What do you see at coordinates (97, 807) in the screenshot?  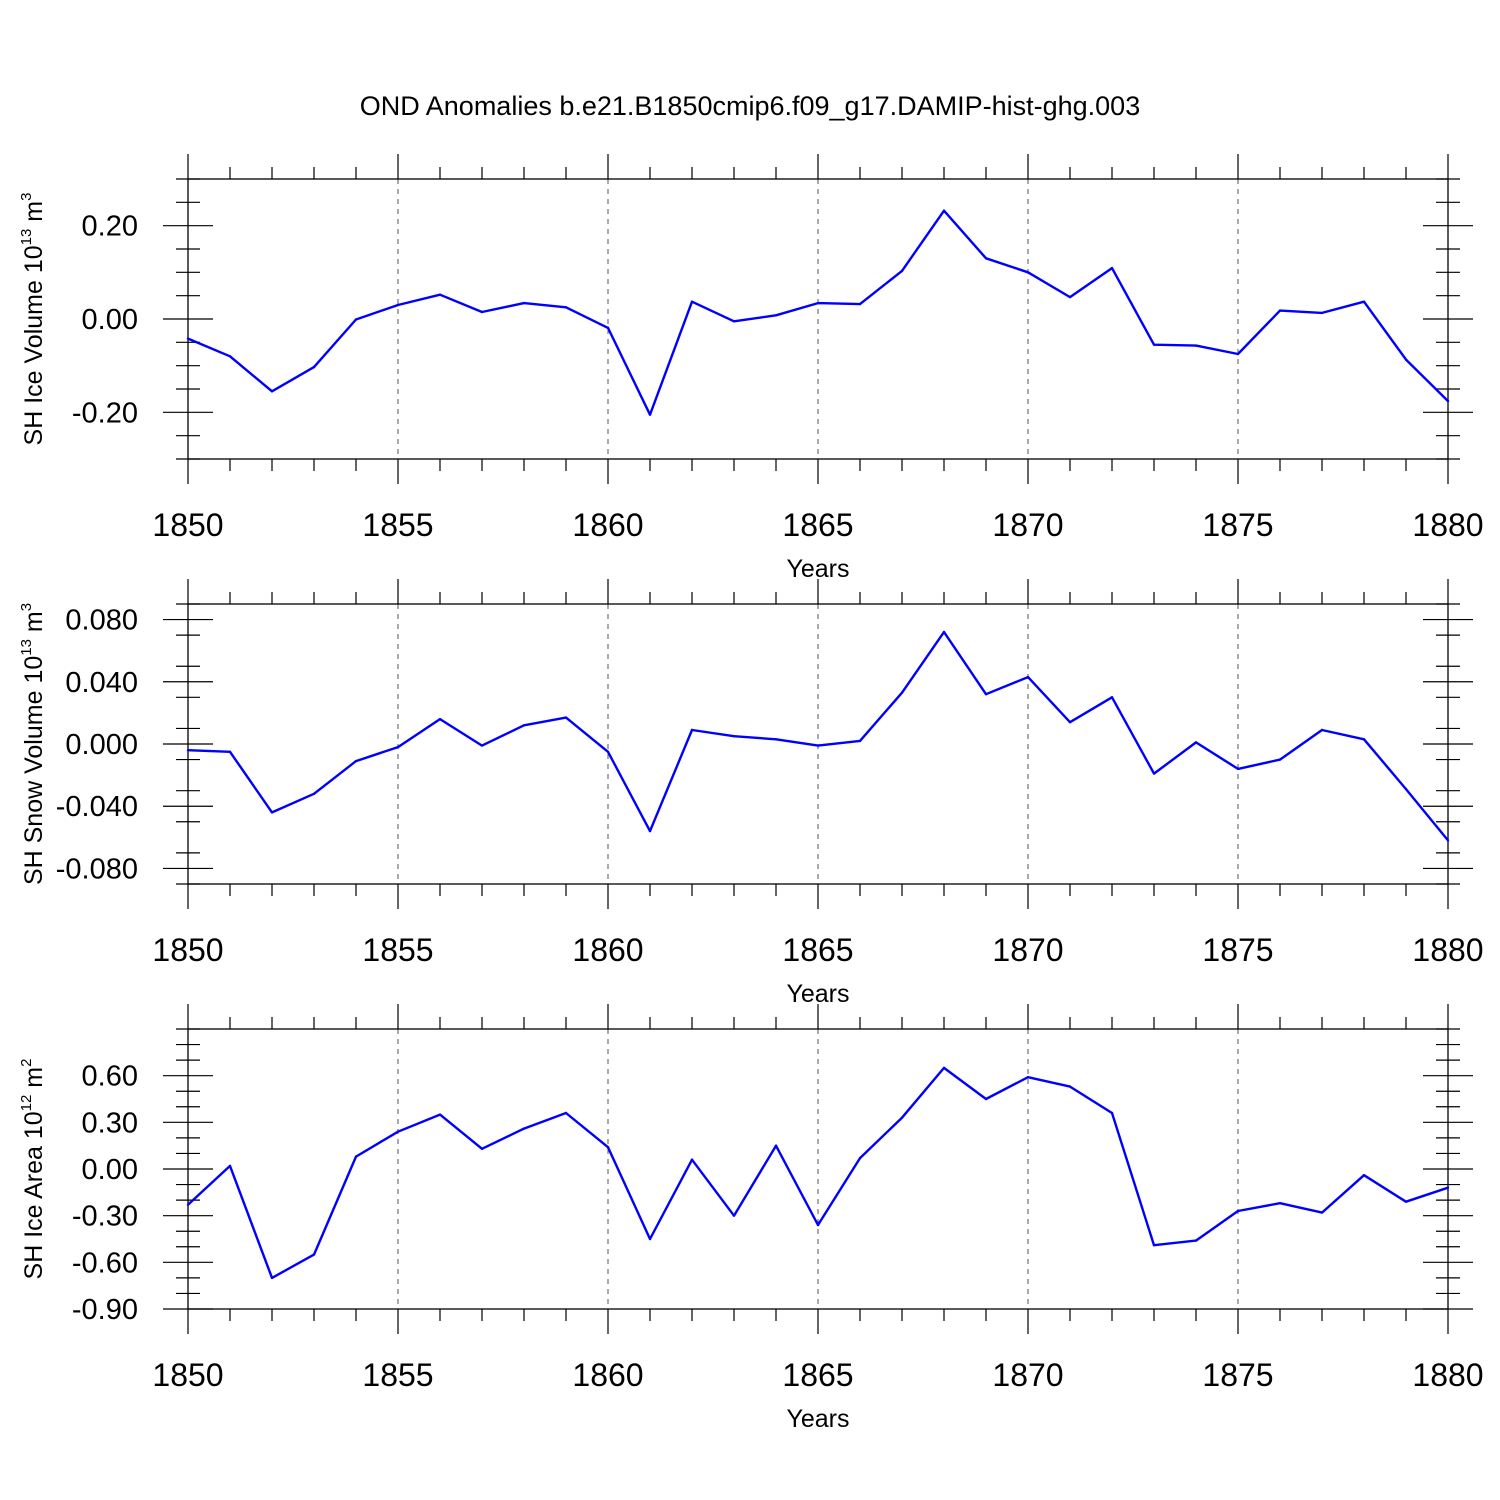 I see `y-tick-label--0.040: -0.040` at bounding box center [97, 807].